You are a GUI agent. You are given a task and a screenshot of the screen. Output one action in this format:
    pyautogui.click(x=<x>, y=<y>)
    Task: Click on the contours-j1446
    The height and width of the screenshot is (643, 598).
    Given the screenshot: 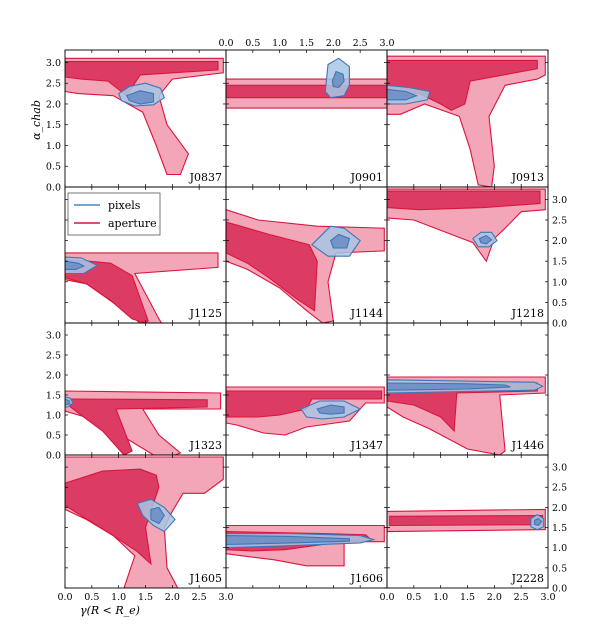 What is the action you would take?
    pyautogui.click(x=466, y=415)
    